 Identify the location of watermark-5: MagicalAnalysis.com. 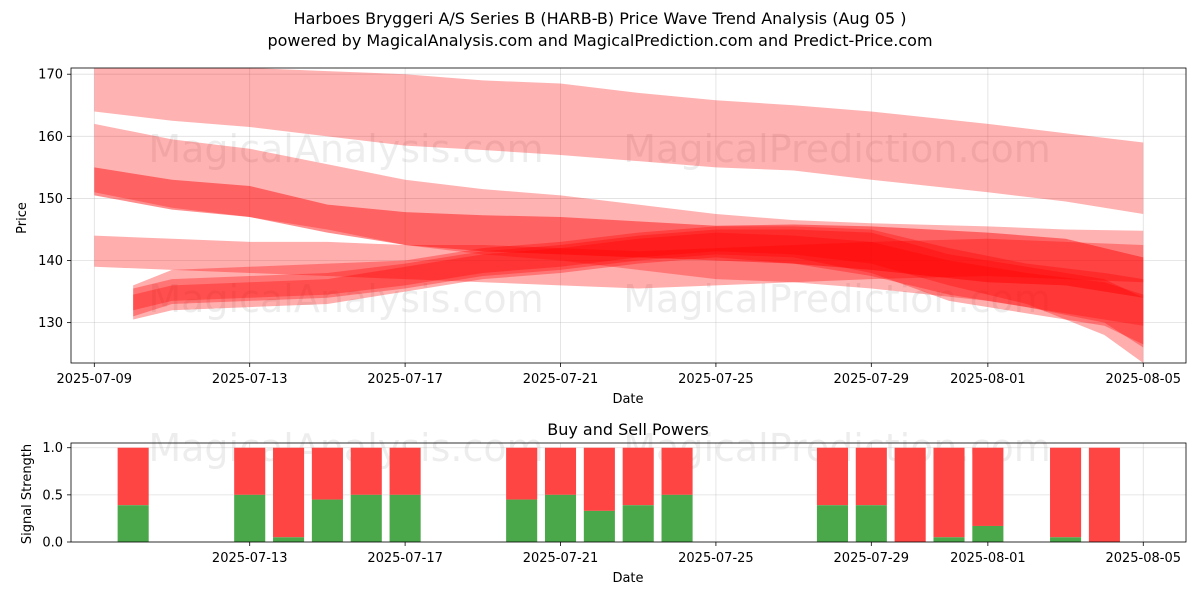
(345, 448).